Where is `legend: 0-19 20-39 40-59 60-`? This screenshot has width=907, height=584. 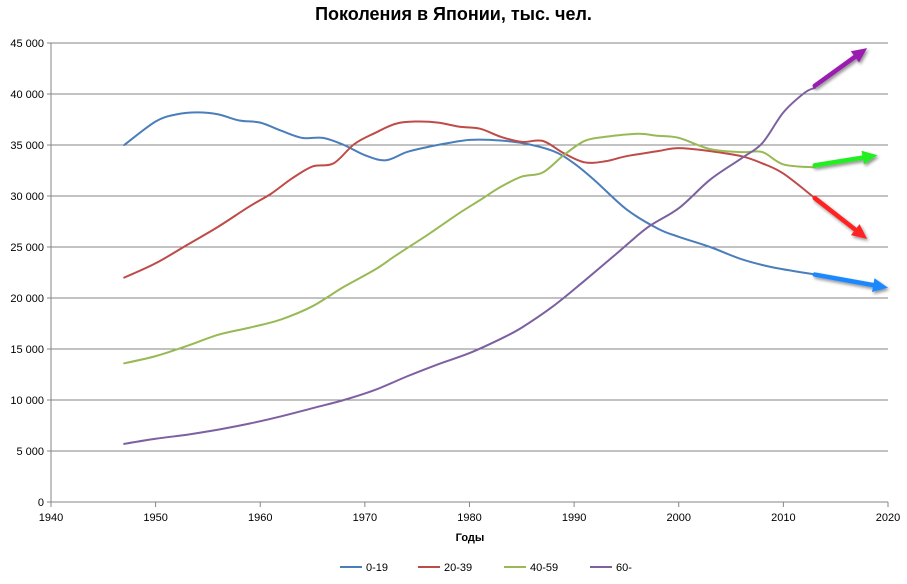
legend: 0-19 20-39 40-59 60- is located at coordinates (486, 568).